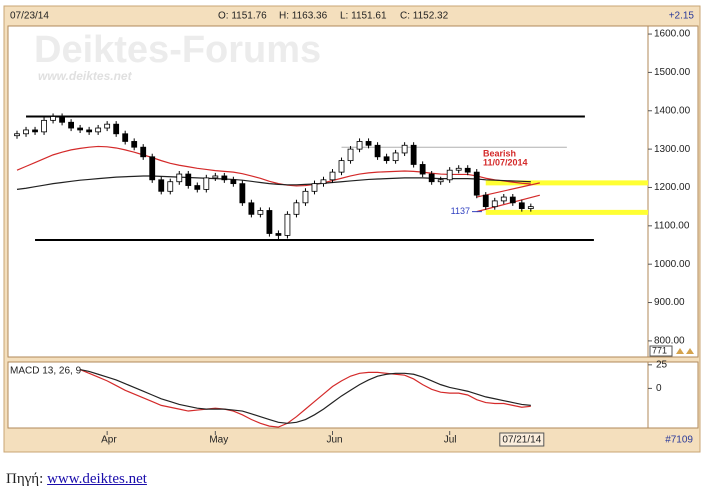  I want to click on annotation-date: 11/07/2014, so click(505, 162).